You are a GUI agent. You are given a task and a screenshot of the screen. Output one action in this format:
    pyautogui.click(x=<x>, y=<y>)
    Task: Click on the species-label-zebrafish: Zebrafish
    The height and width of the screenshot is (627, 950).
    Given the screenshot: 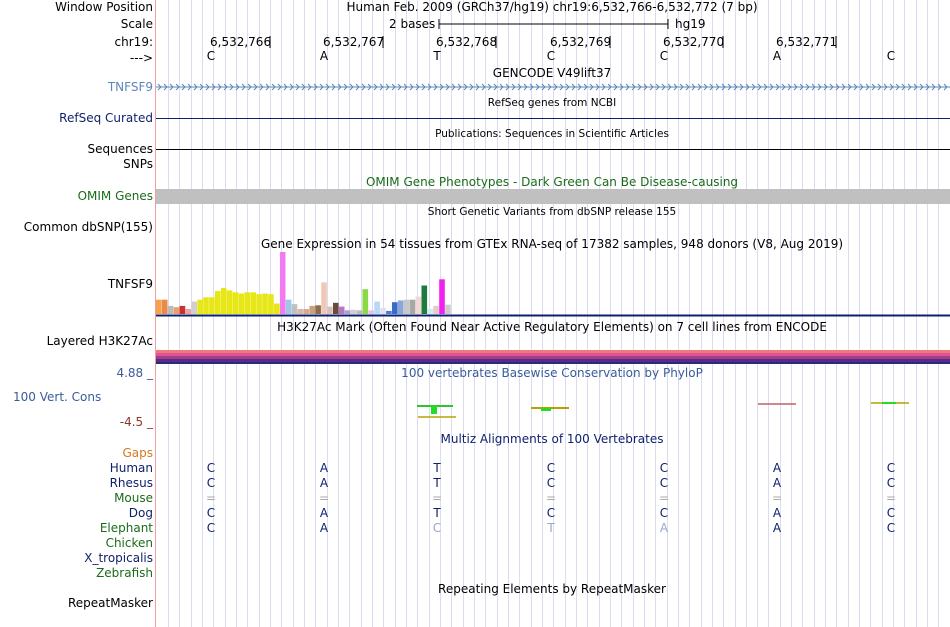 What is the action you would take?
    pyautogui.click(x=124, y=573)
    